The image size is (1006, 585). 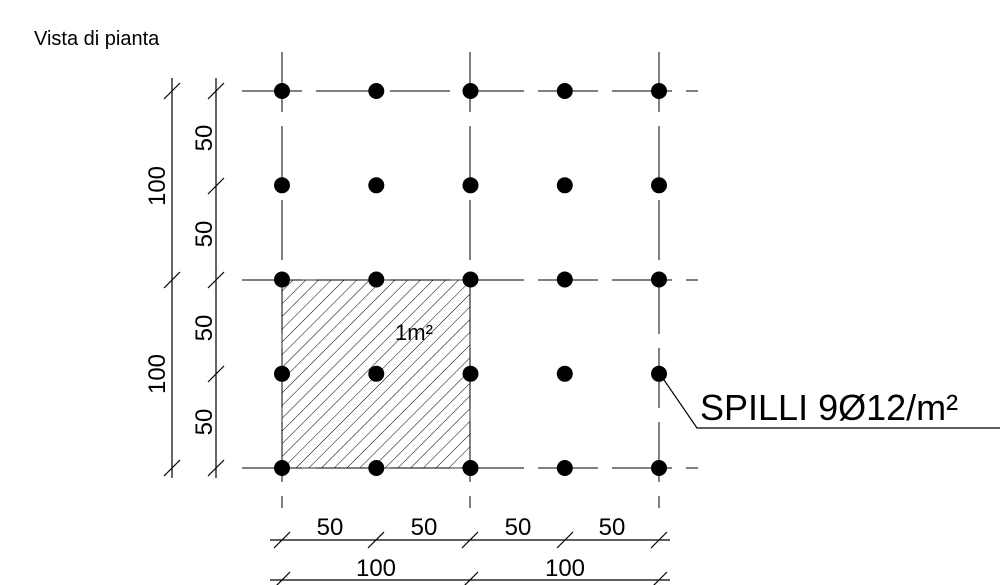 I want to click on dim-label-bottom-outer-2: 100, so click(x=565, y=568).